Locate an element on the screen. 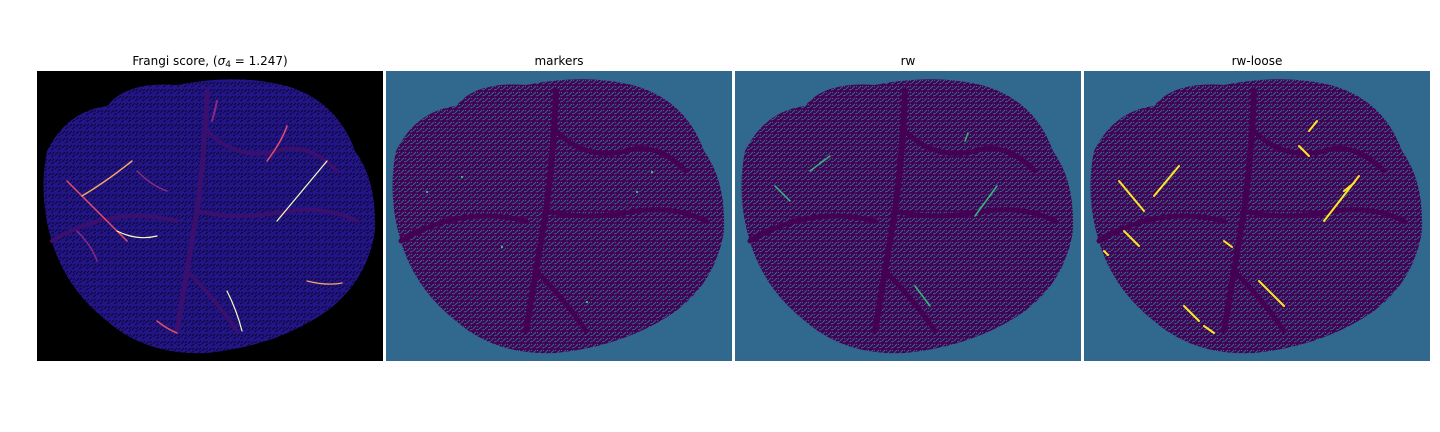 This screenshot has height=432, width=1440. title-subscript: 4 is located at coordinates (228, 65).